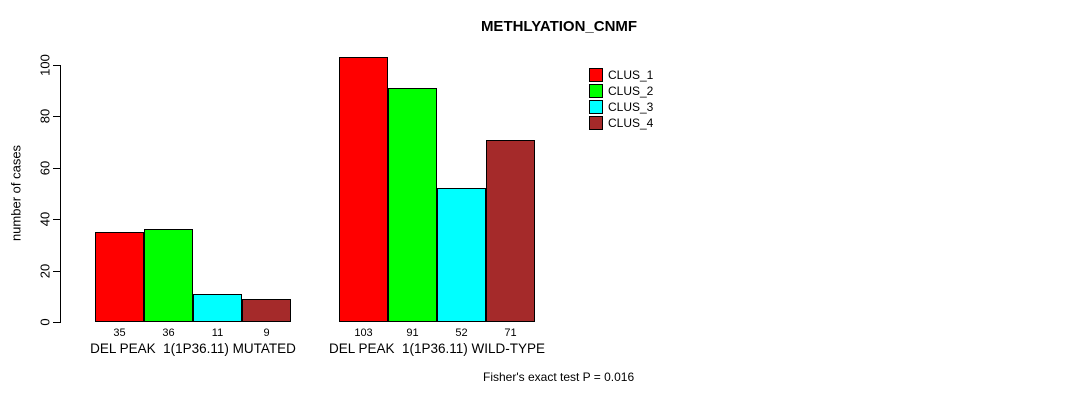 Image resolution: width=1090 pixels, height=400 pixels. I want to click on legend-label: CLUS_4, so click(631, 123).